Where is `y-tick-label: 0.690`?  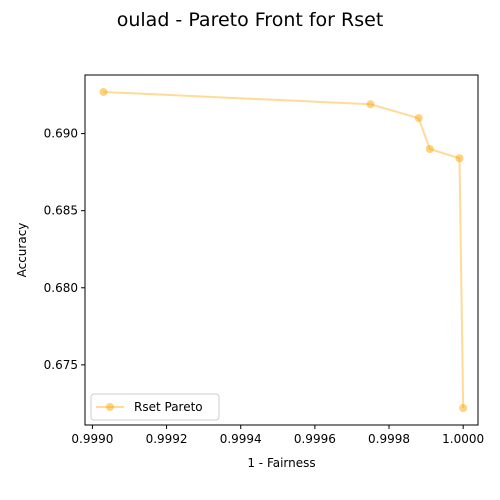 y-tick-label: 0.690 is located at coordinates (61, 134).